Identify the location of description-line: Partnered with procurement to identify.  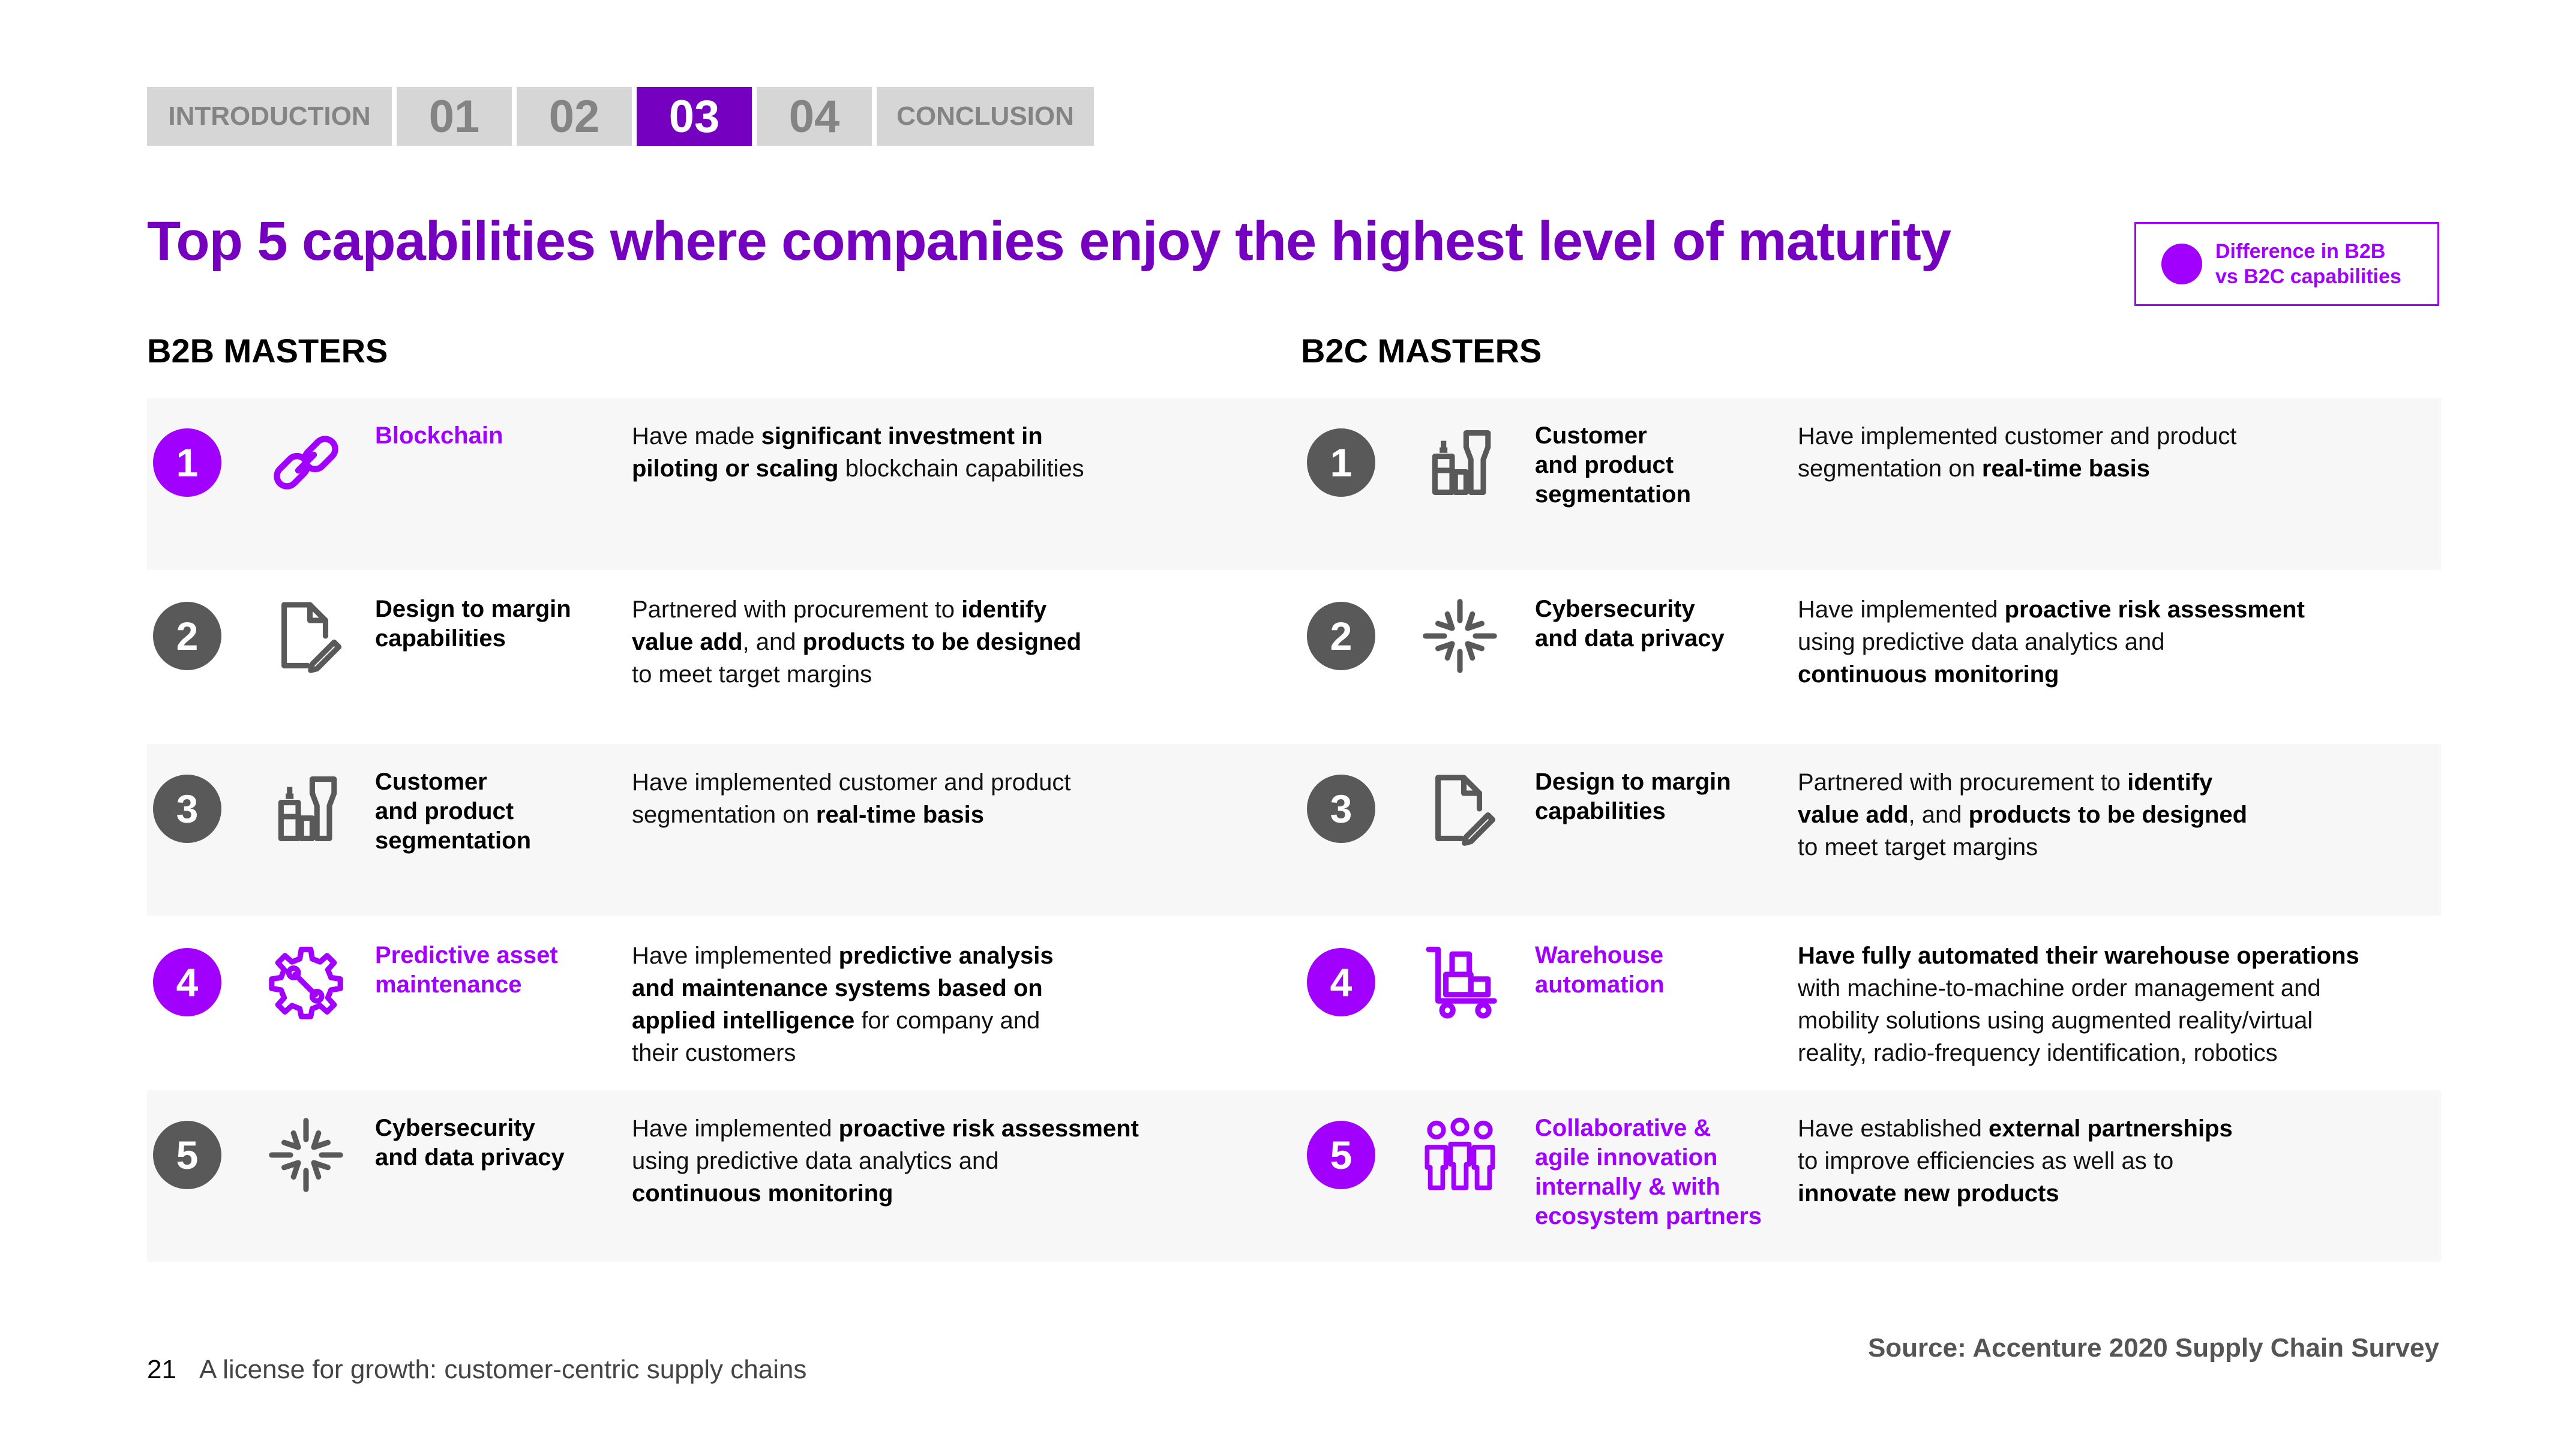
(932, 609).